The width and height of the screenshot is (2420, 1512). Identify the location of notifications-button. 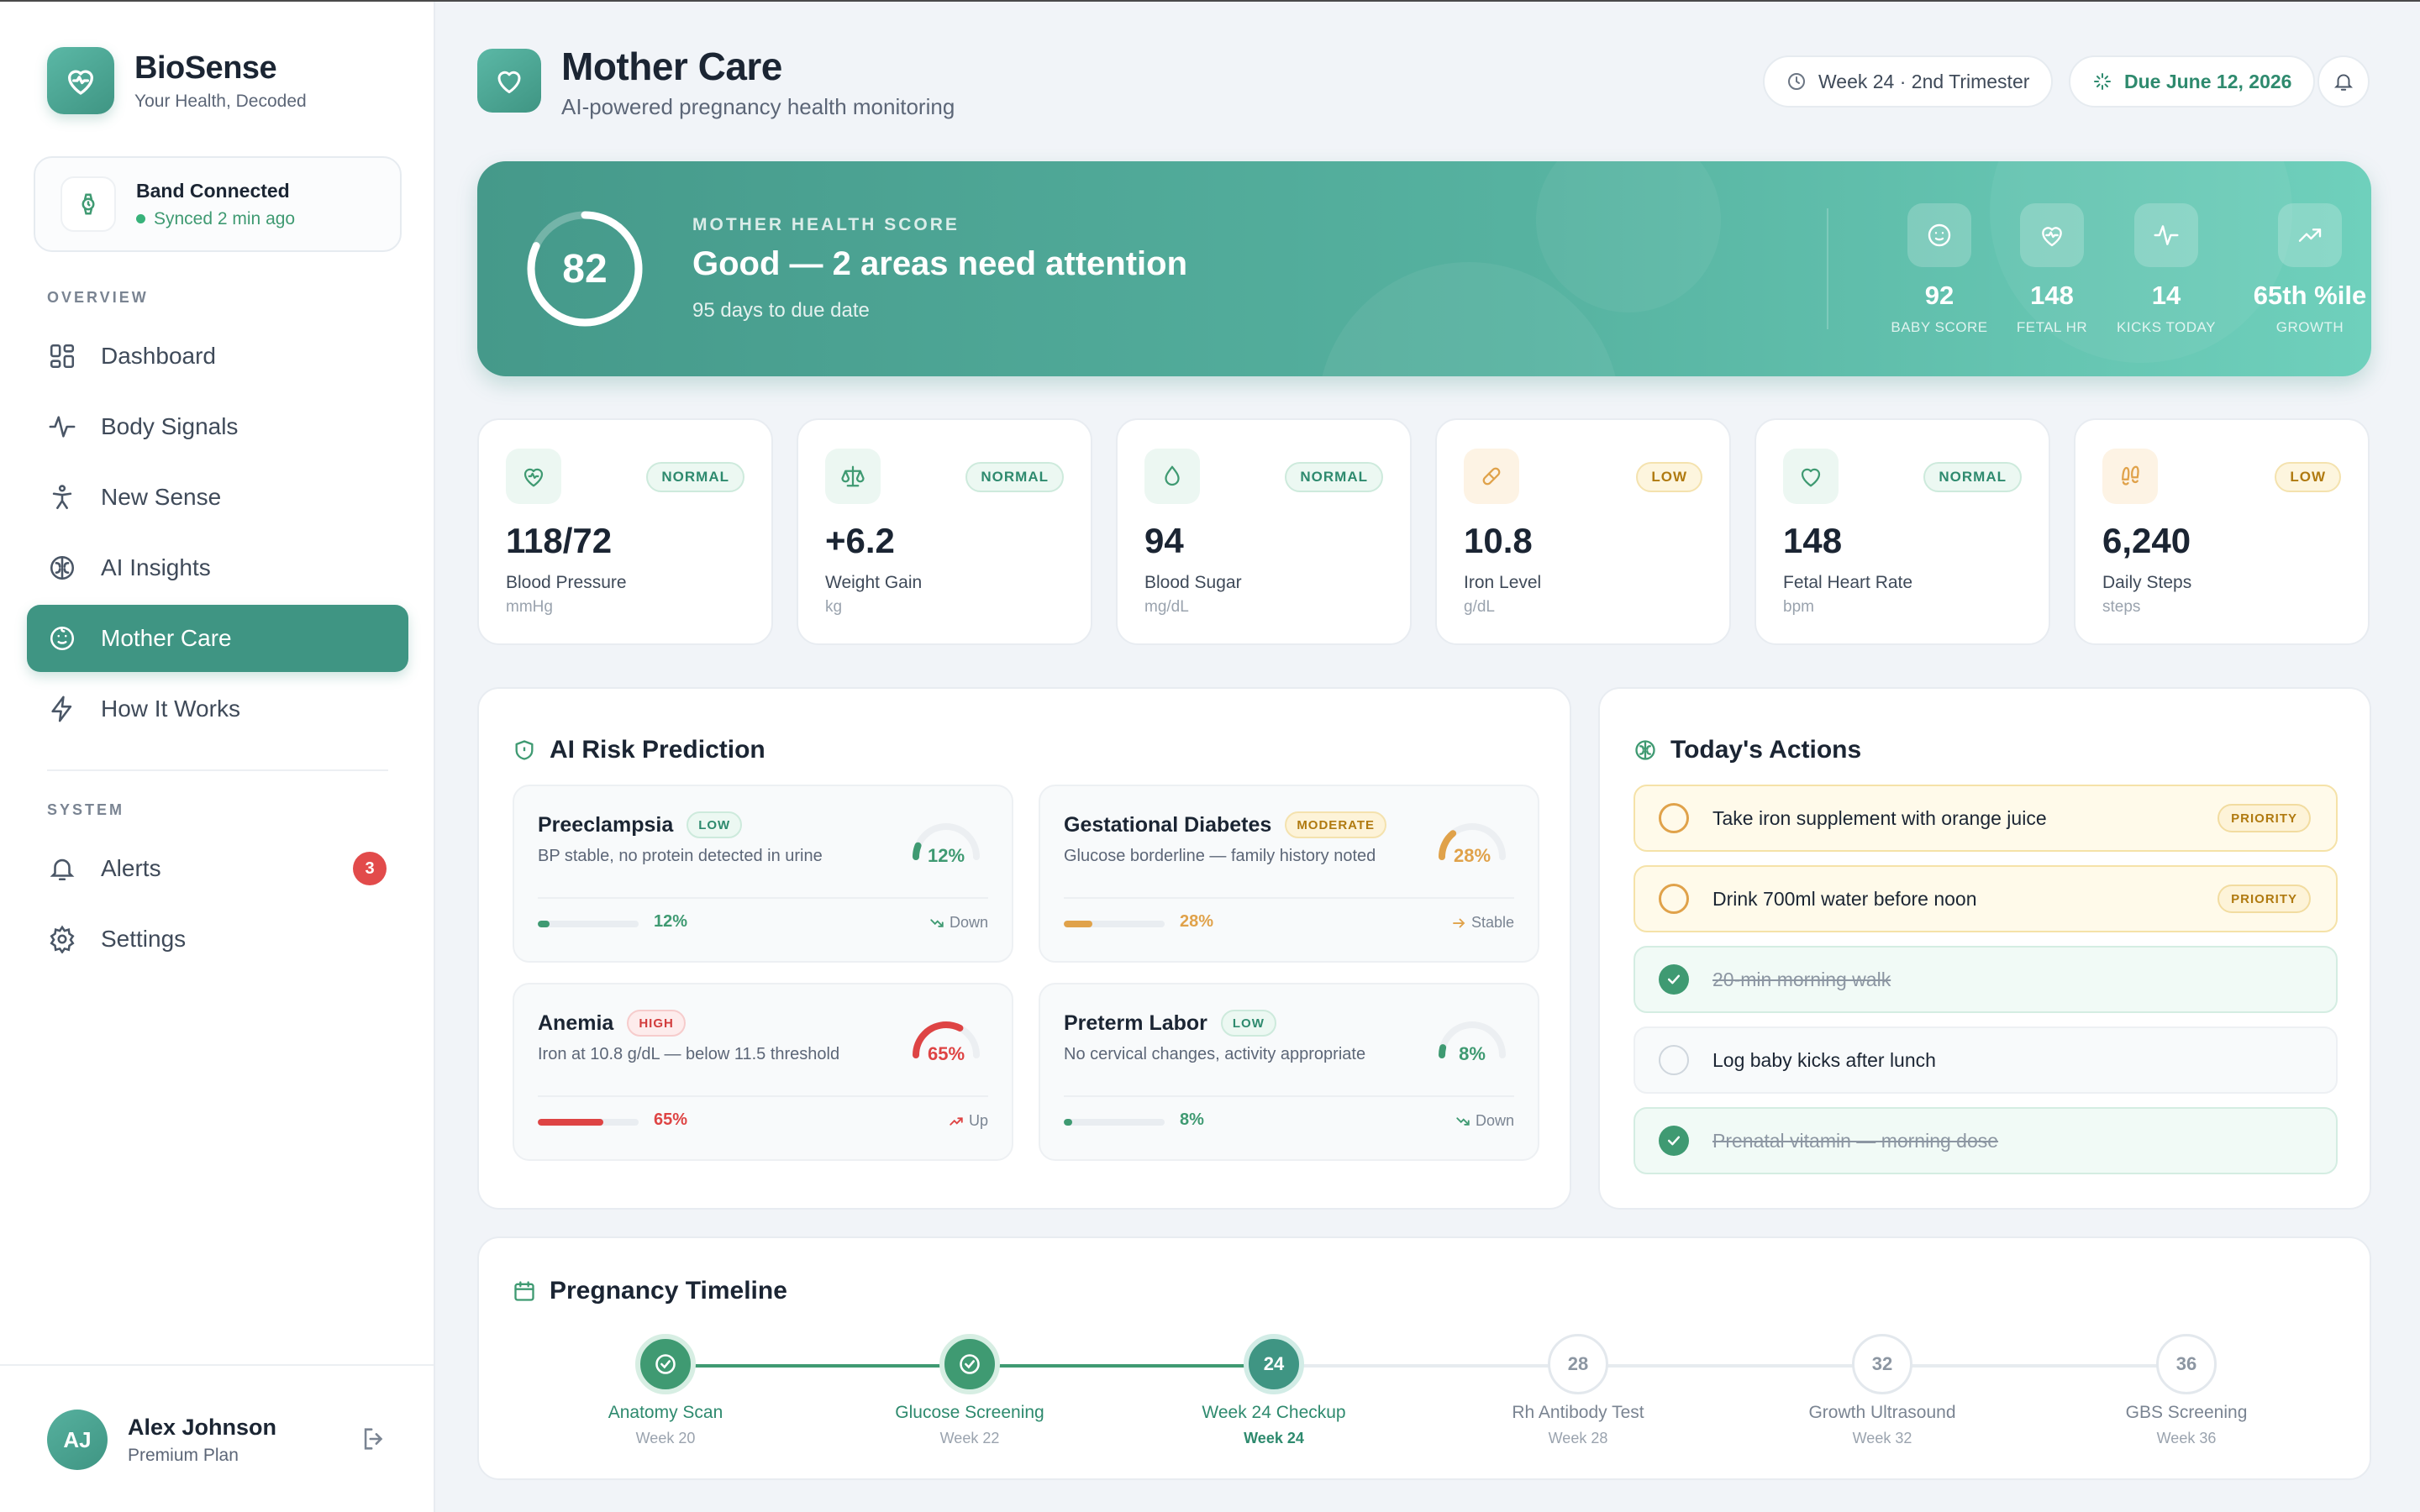
(2343, 81).